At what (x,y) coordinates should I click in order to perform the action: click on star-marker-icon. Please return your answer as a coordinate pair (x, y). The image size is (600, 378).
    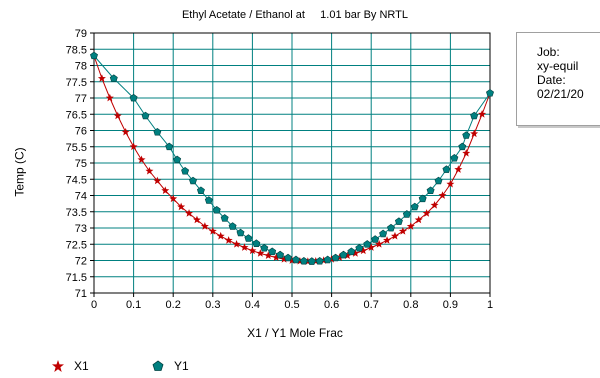
    Looking at the image, I should click on (58, 366).